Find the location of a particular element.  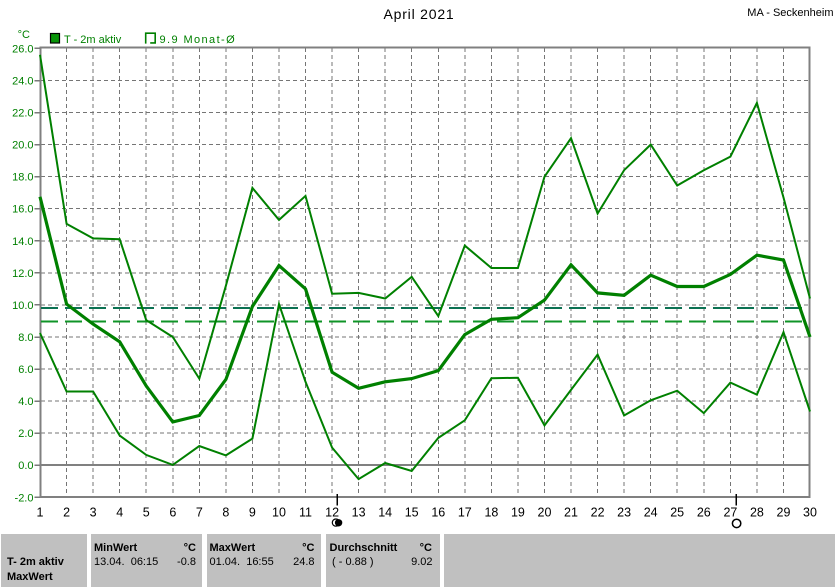

svg-text: 20 is located at coordinates (545, 513).